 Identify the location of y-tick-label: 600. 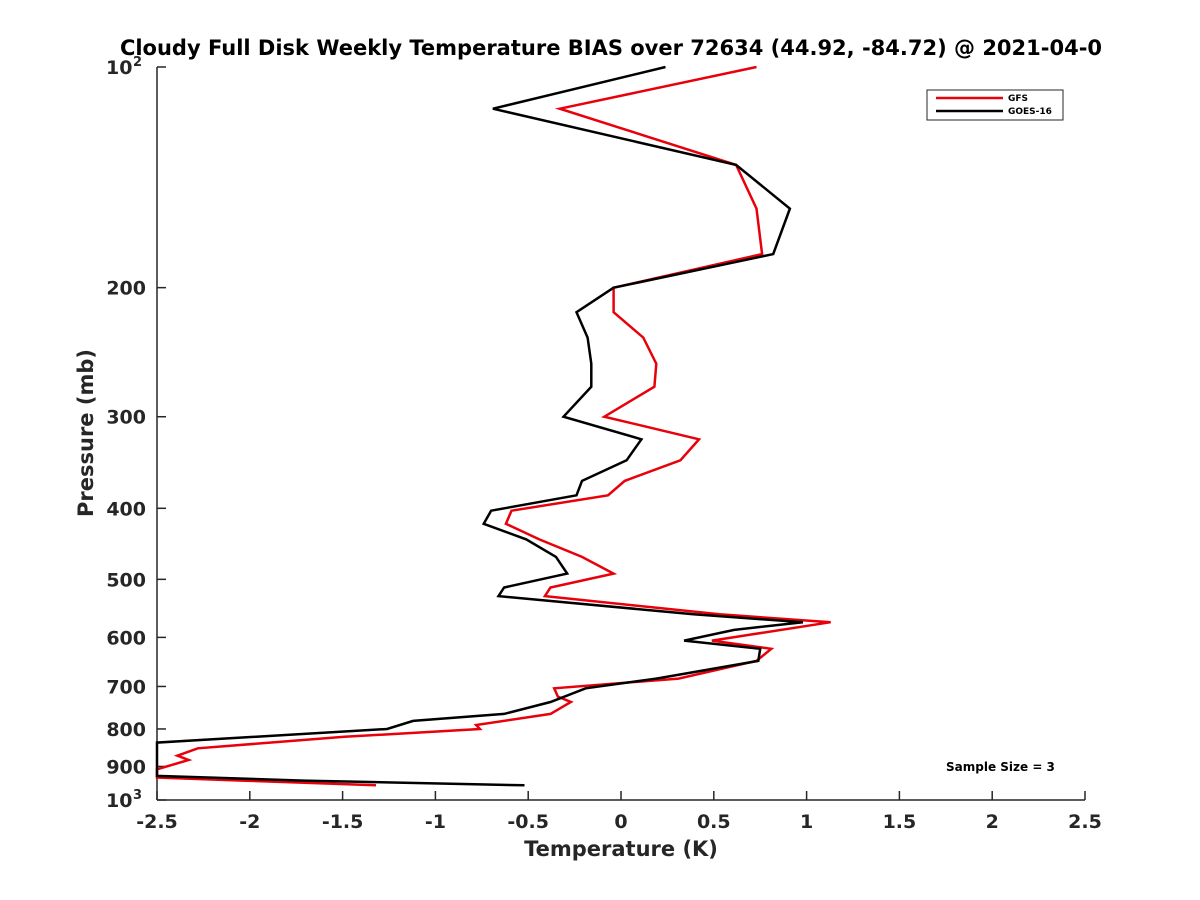
(126, 638).